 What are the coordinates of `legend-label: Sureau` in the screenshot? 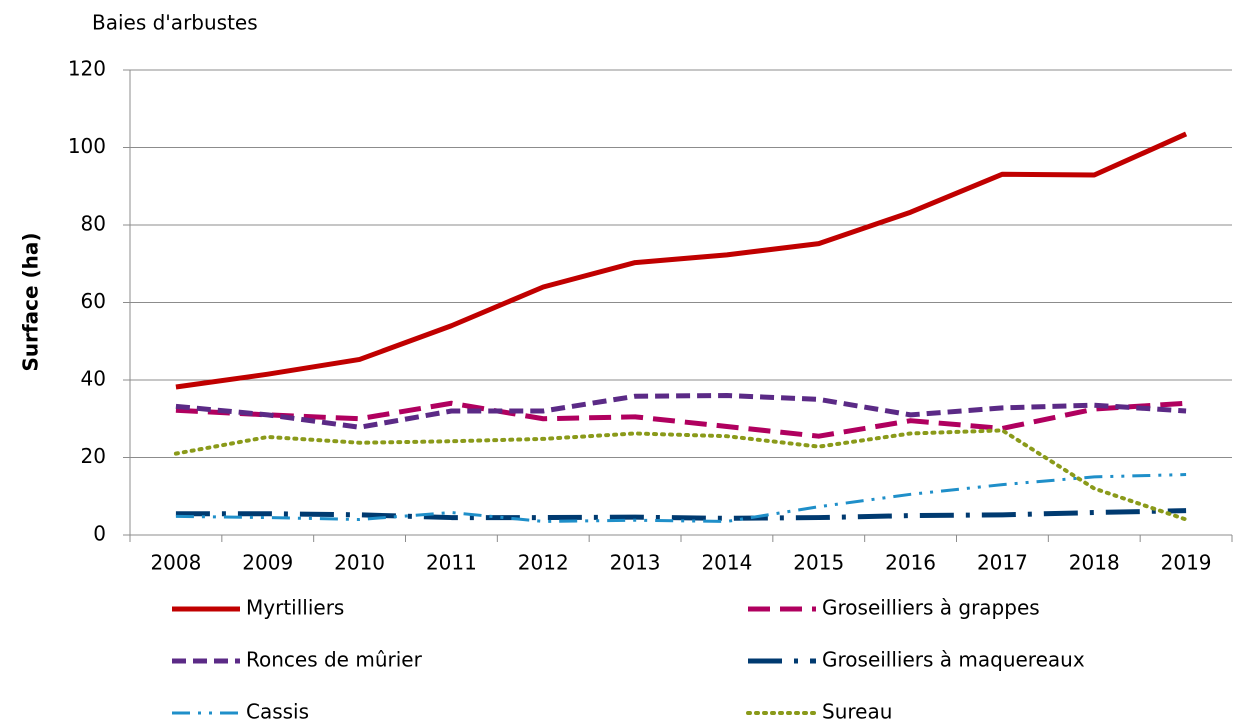 It's located at (857, 712).